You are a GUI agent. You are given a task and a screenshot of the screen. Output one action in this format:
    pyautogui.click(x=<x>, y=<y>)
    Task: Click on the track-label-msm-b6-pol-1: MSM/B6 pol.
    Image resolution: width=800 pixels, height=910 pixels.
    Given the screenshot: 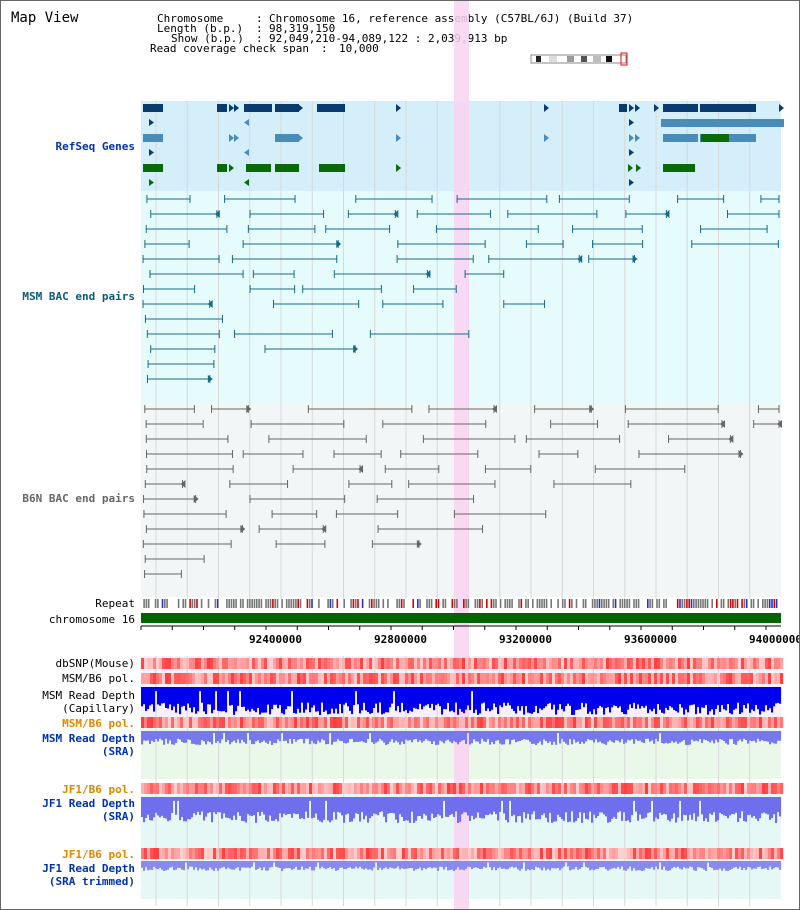 What is the action you would take?
    pyautogui.click(x=98, y=678)
    